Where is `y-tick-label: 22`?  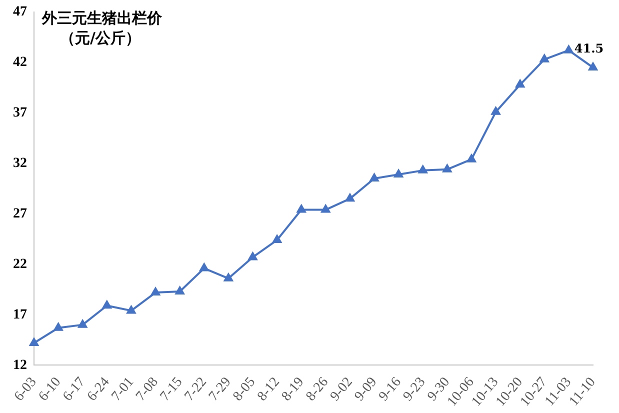
y-tick-label: 22 is located at coordinates (20, 264).